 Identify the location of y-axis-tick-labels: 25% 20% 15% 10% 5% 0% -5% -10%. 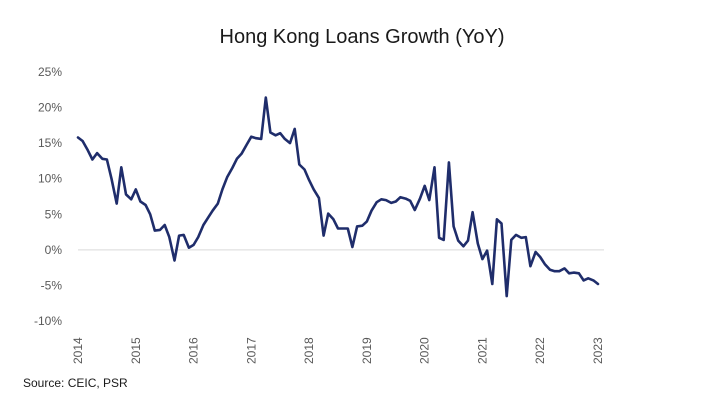
(48, 196).